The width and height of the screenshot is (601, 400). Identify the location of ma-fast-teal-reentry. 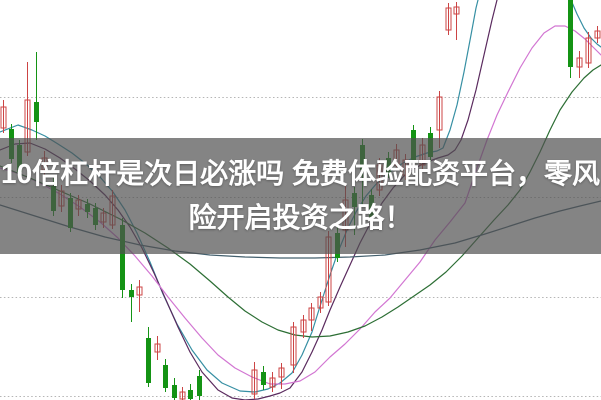
(585, 24).